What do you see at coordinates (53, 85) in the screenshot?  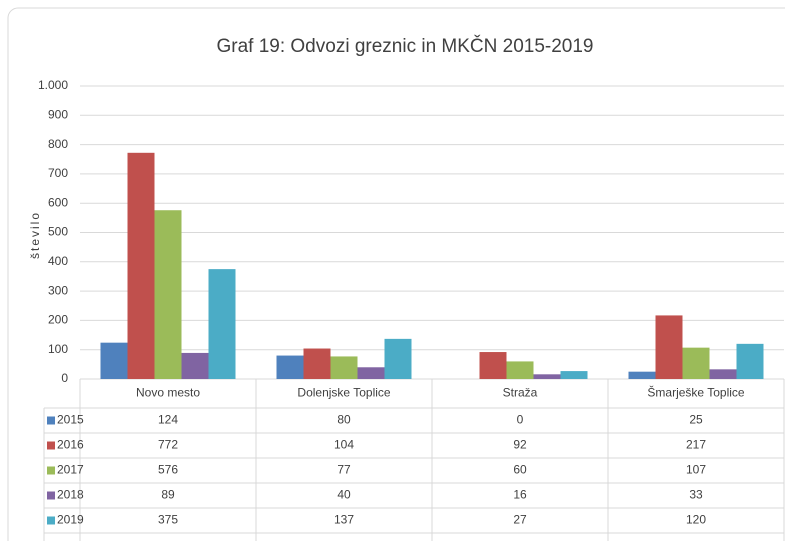 I see `y-tick-label: 1.000` at bounding box center [53, 85].